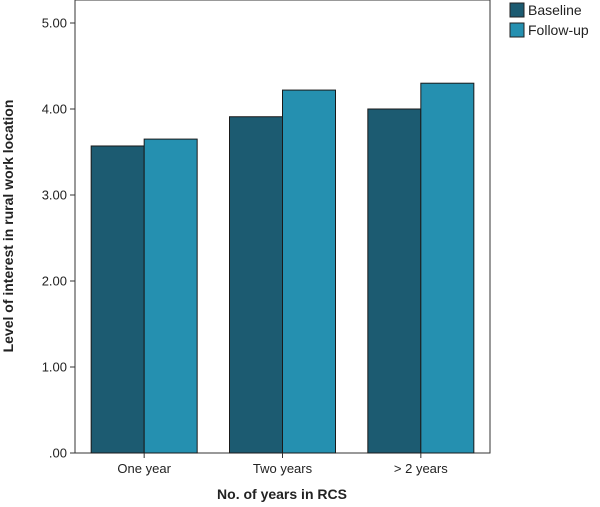 This screenshot has height=507, width=600. What do you see at coordinates (283, 468) in the screenshot?
I see `x-tick-label: Two years` at bounding box center [283, 468].